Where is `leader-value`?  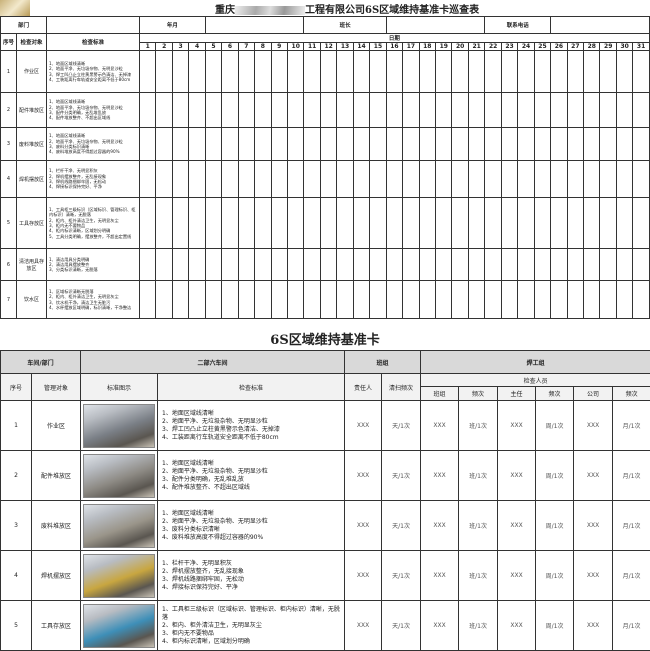 leader-value is located at coordinates (435, 25).